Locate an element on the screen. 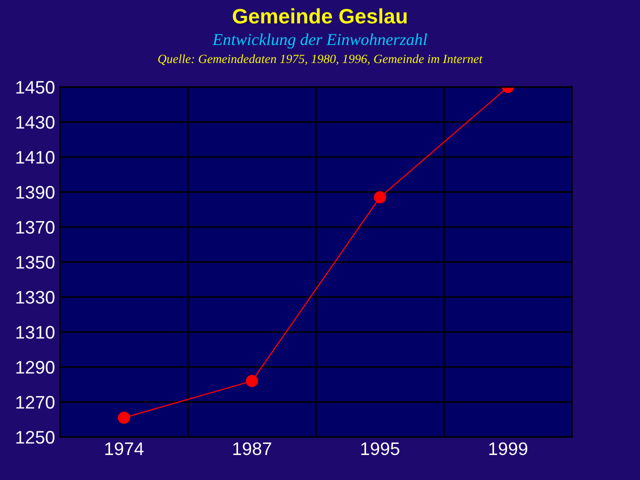  y-tick-label: 1350 is located at coordinates (35, 262).